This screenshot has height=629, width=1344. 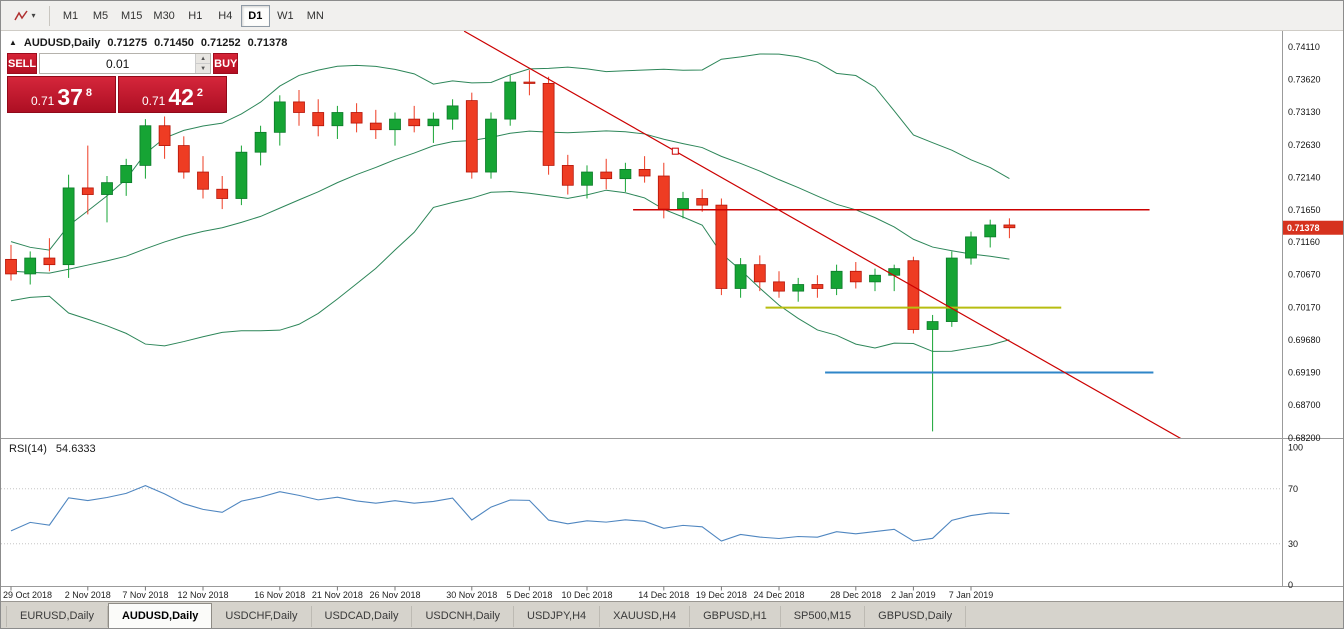 I want to click on timeframe-w1: W1, so click(x=285, y=16).